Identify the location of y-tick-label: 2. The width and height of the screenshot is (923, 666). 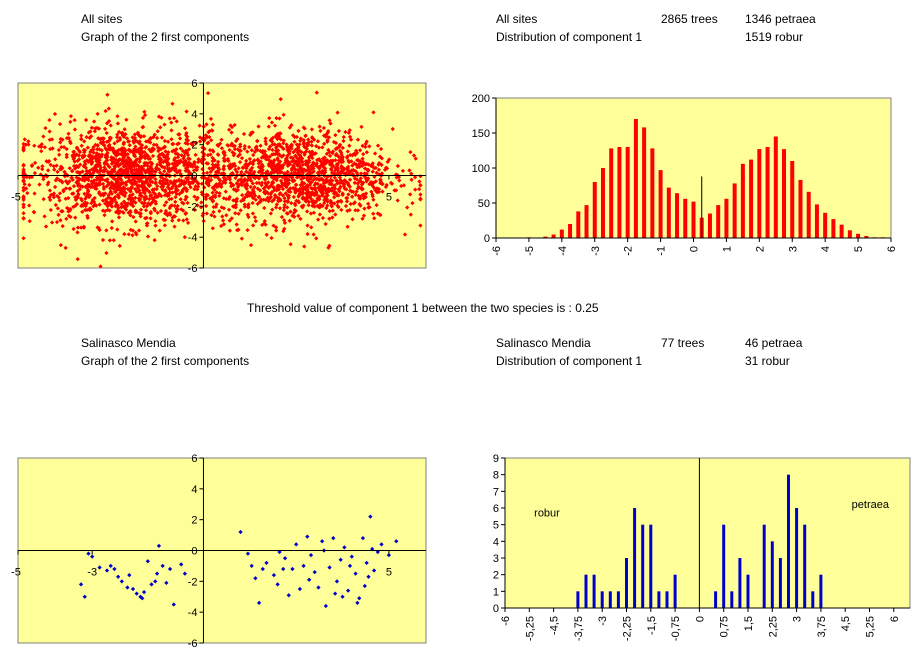
(496, 576).